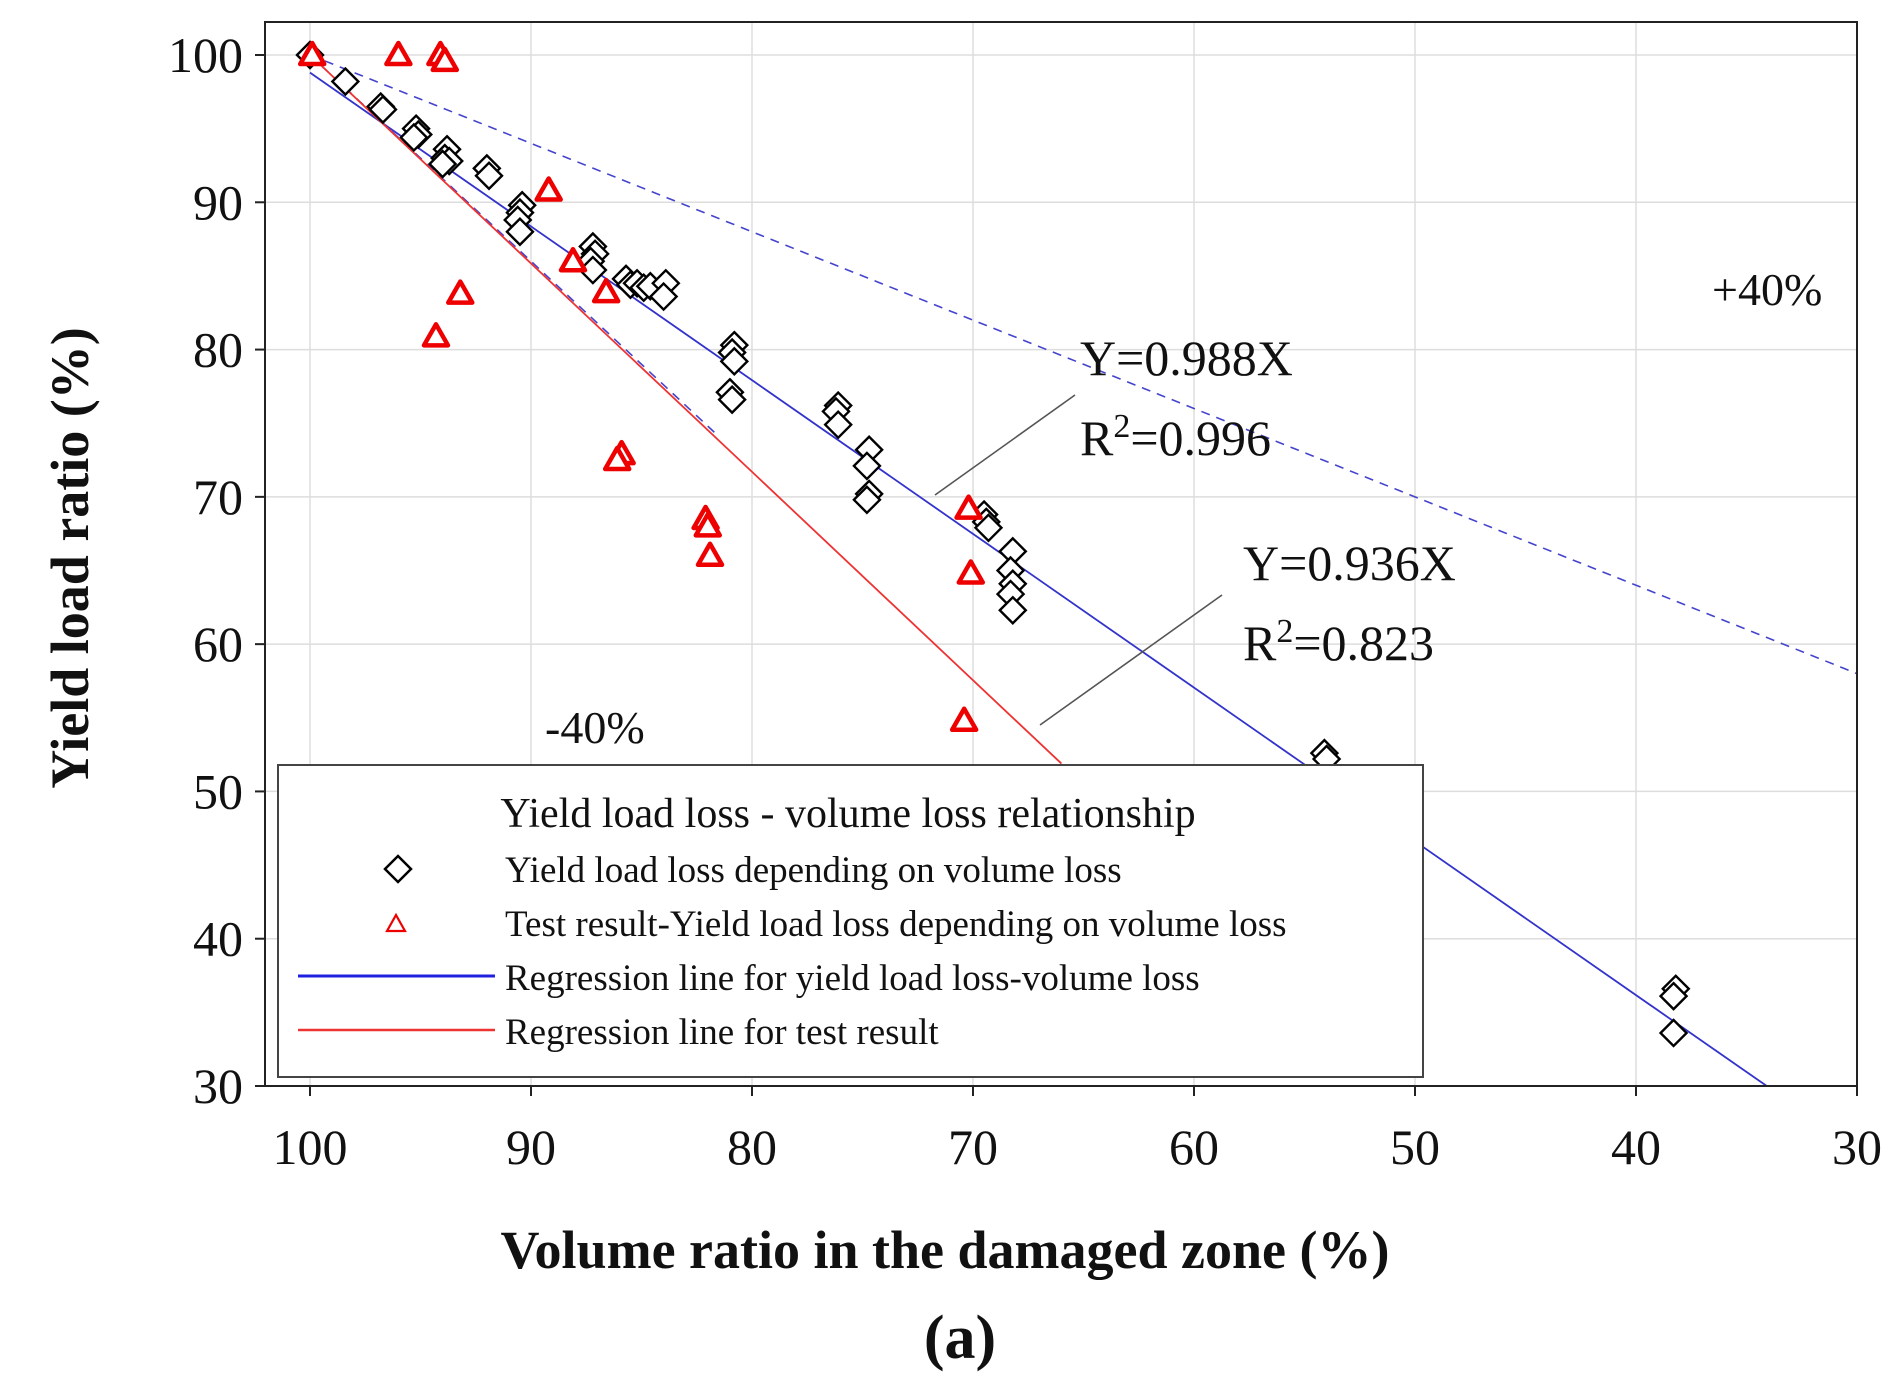 The width and height of the screenshot is (1896, 1386). Describe the element at coordinates (960, 1338) in the screenshot. I see `subfigure-label: (a)` at that location.